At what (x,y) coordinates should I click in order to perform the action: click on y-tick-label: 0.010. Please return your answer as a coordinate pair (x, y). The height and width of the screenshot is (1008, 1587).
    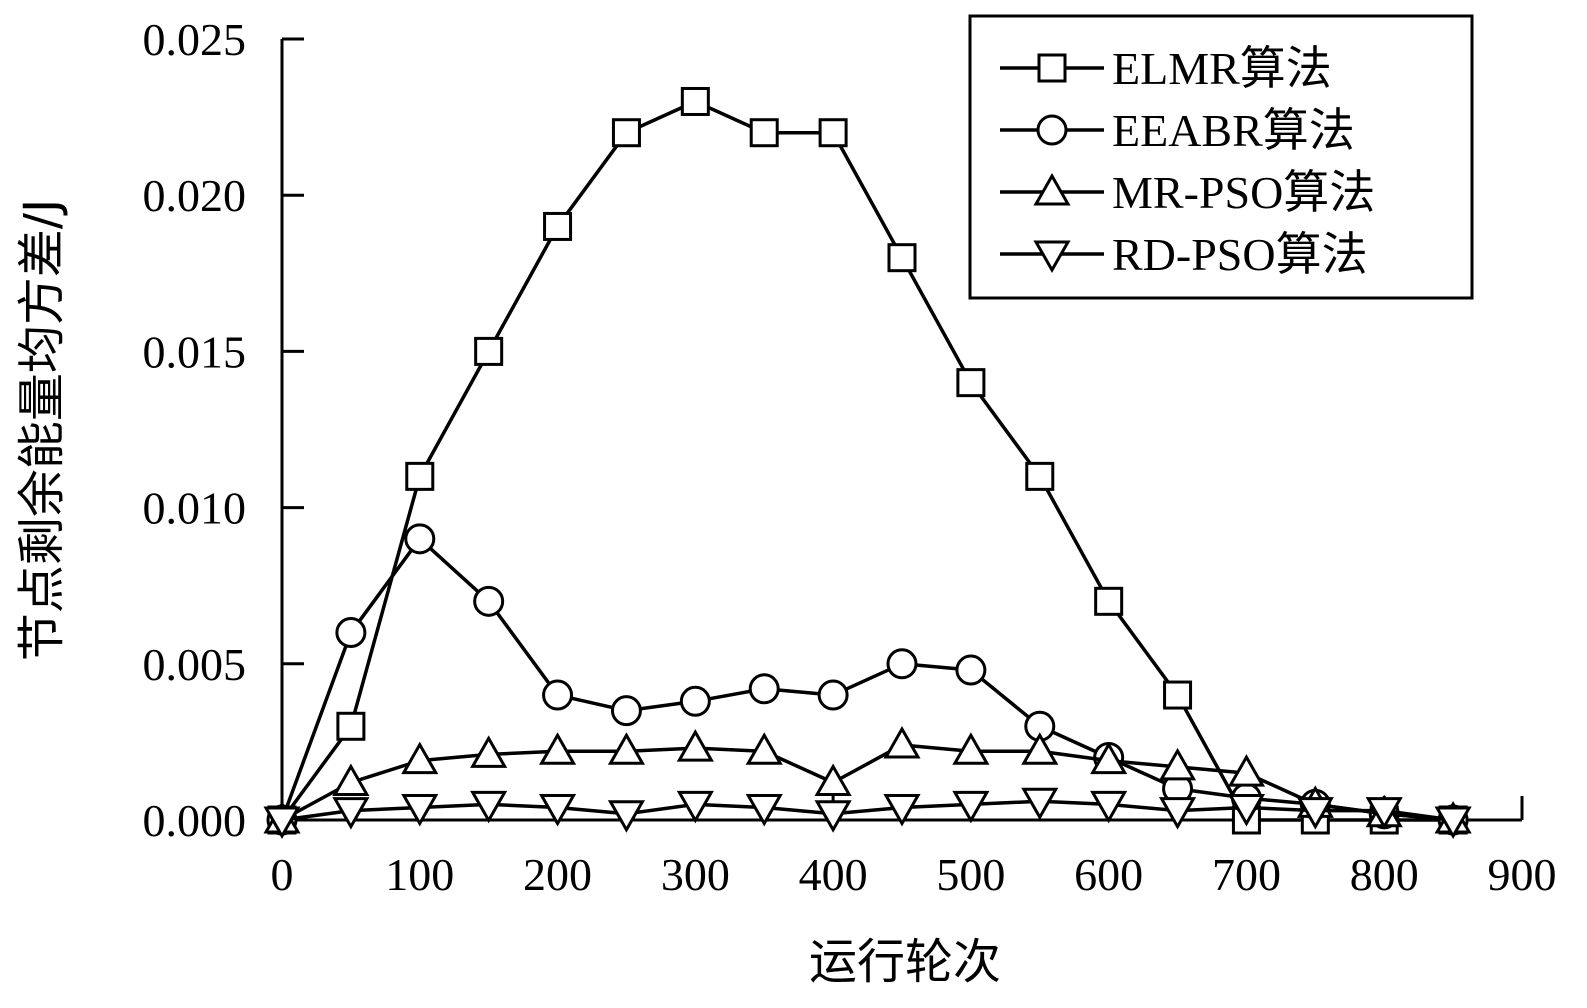
    Looking at the image, I should click on (195, 508).